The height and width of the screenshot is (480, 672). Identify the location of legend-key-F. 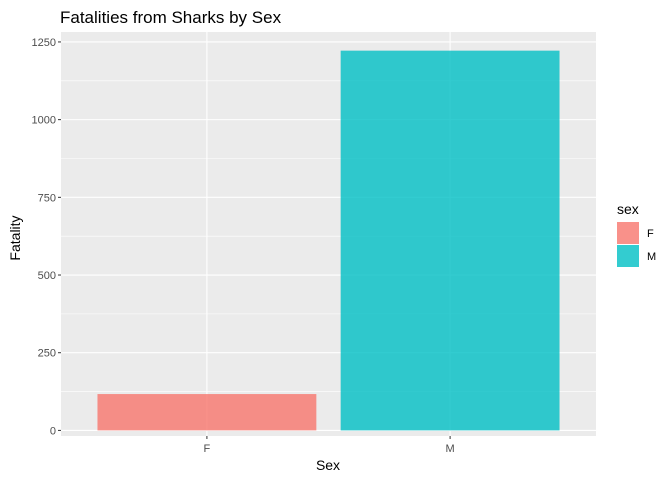
(628, 233).